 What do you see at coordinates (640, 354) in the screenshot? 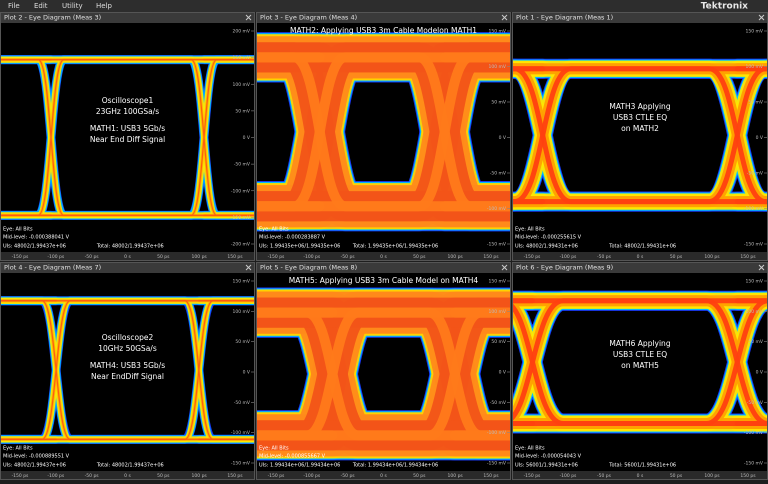
I see `annotation: USB3 CTLE EQ` at bounding box center [640, 354].